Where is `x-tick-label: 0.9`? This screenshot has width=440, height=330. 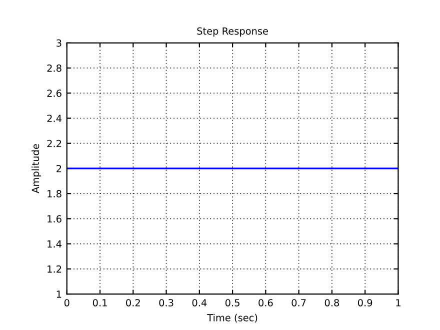
x-tick-label: 0.9 is located at coordinates (365, 302).